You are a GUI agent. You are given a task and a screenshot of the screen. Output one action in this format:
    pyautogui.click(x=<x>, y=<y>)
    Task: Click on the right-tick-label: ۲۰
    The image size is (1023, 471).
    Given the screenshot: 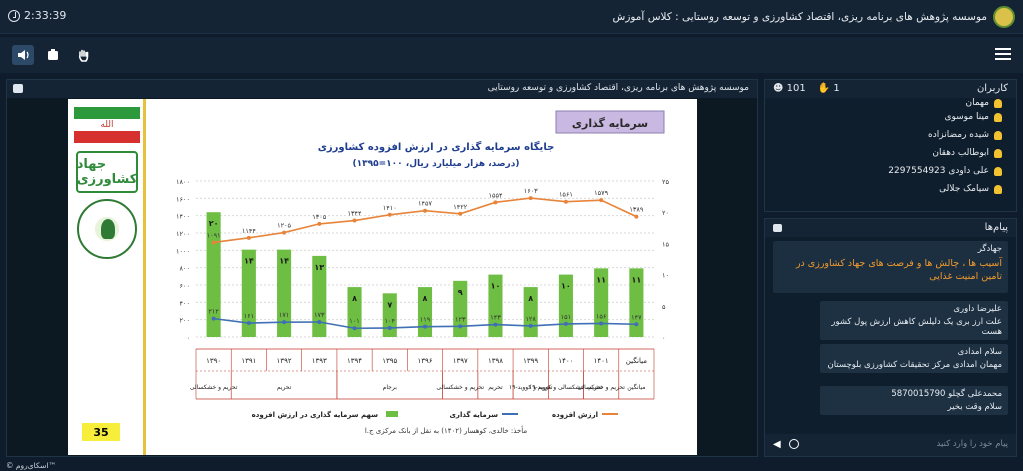 What is the action you would take?
    pyautogui.click(x=665, y=213)
    